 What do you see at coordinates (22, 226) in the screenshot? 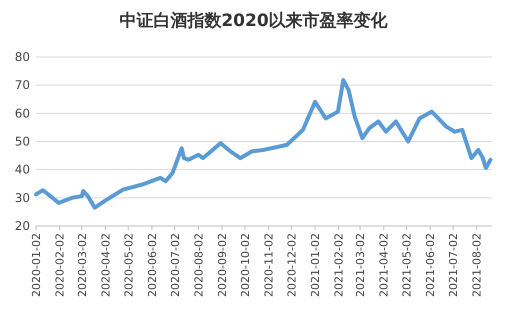
I see `y-tick-label: 20` at bounding box center [22, 226].